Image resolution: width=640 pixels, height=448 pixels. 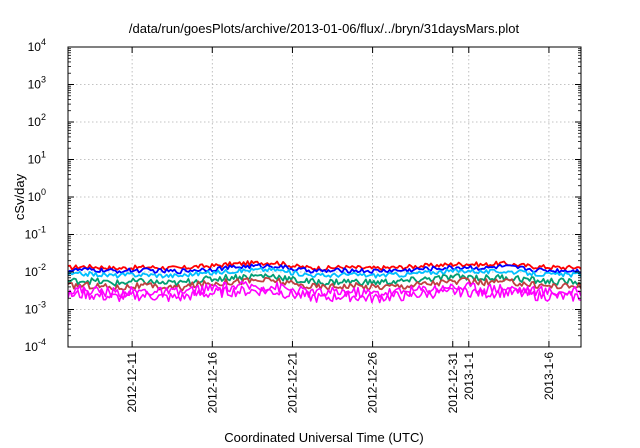 I want to click on x-tick-label: 2012-12-21, so click(x=292, y=383).